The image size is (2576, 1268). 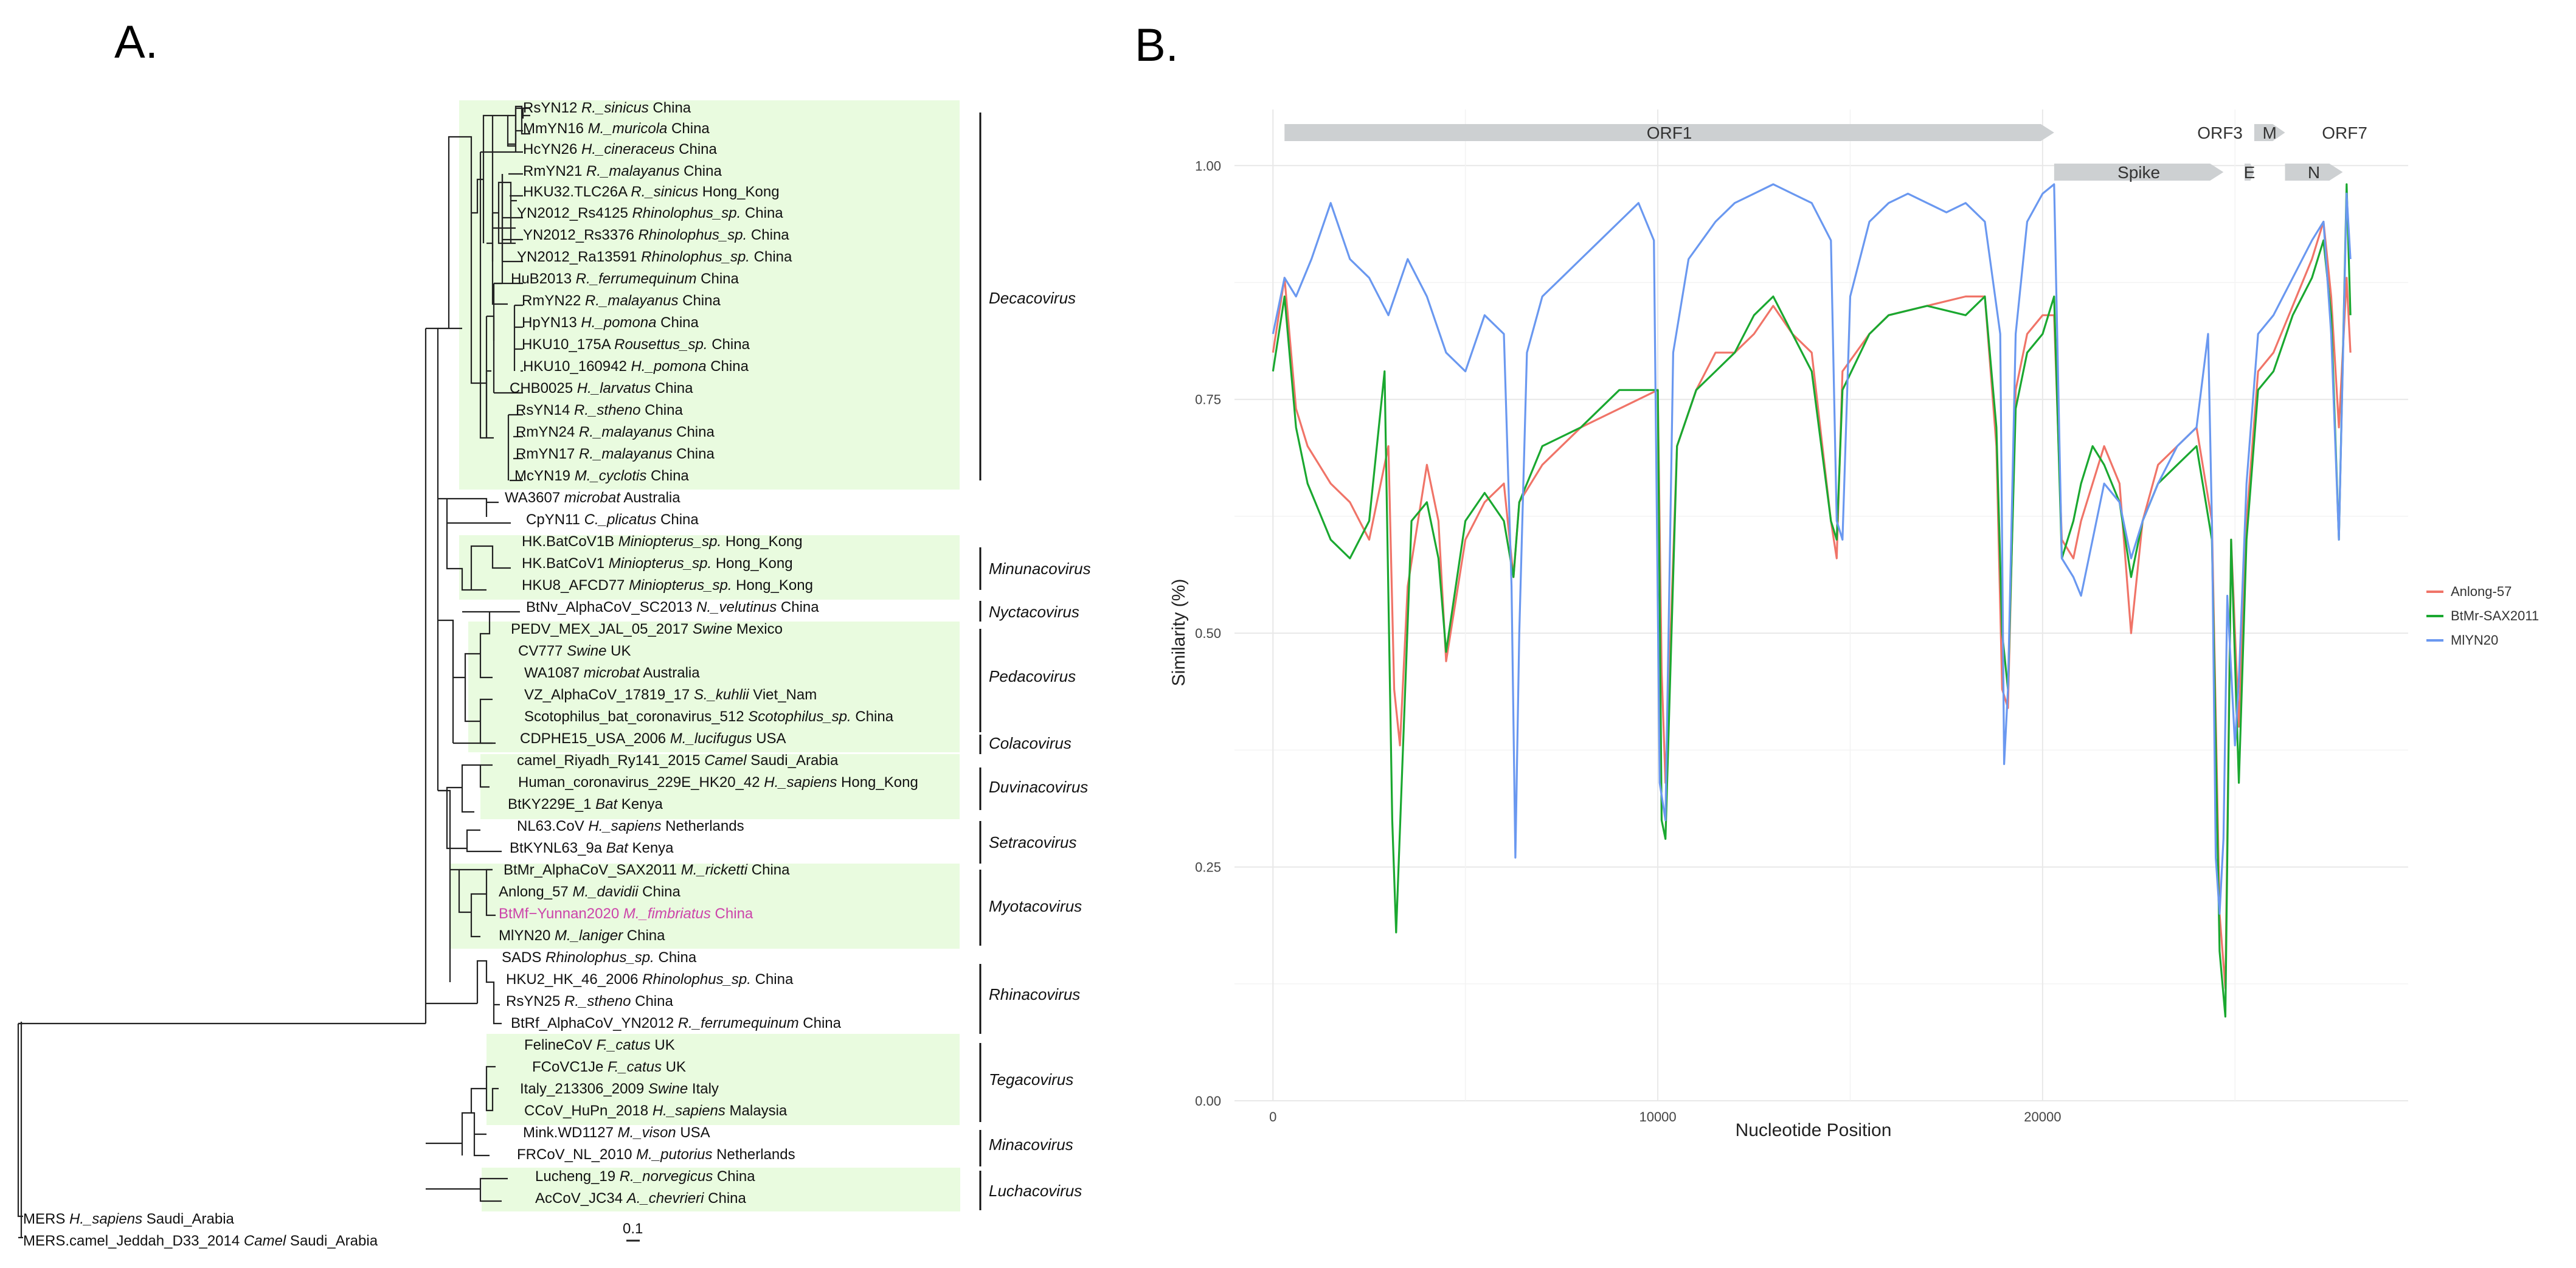 I want to click on tip-species: Bat, so click(x=617, y=848).